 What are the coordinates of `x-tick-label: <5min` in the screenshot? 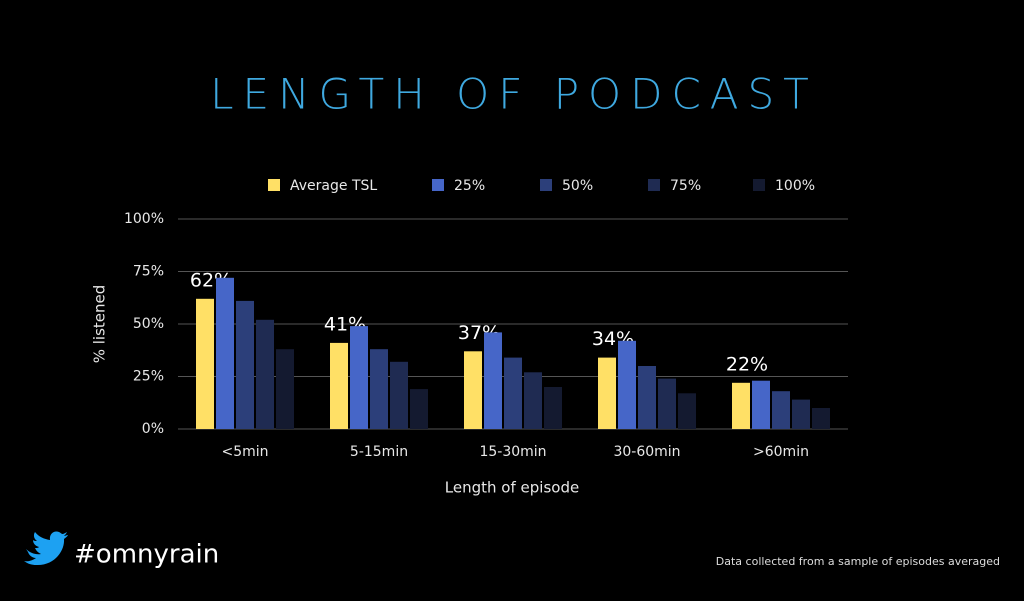 It's located at (244, 452).